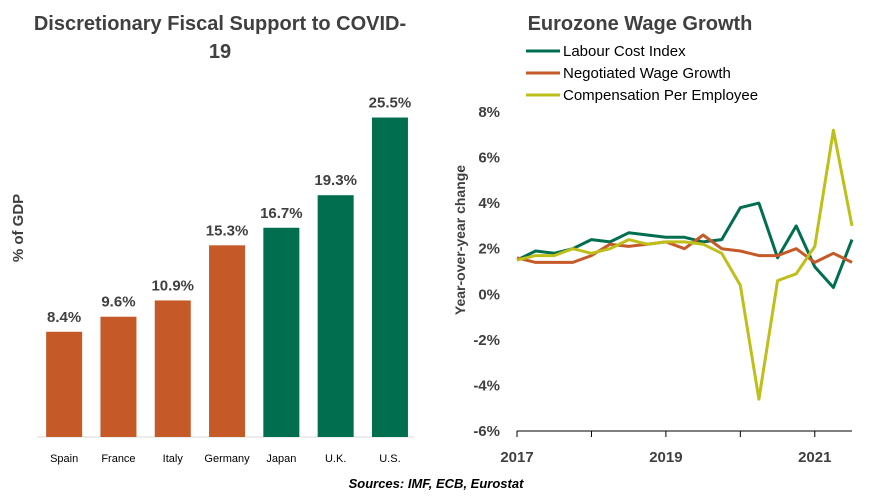 The height and width of the screenshot is (499, 872). I want to click on bar-category-label: Germany, so click(227, 459).